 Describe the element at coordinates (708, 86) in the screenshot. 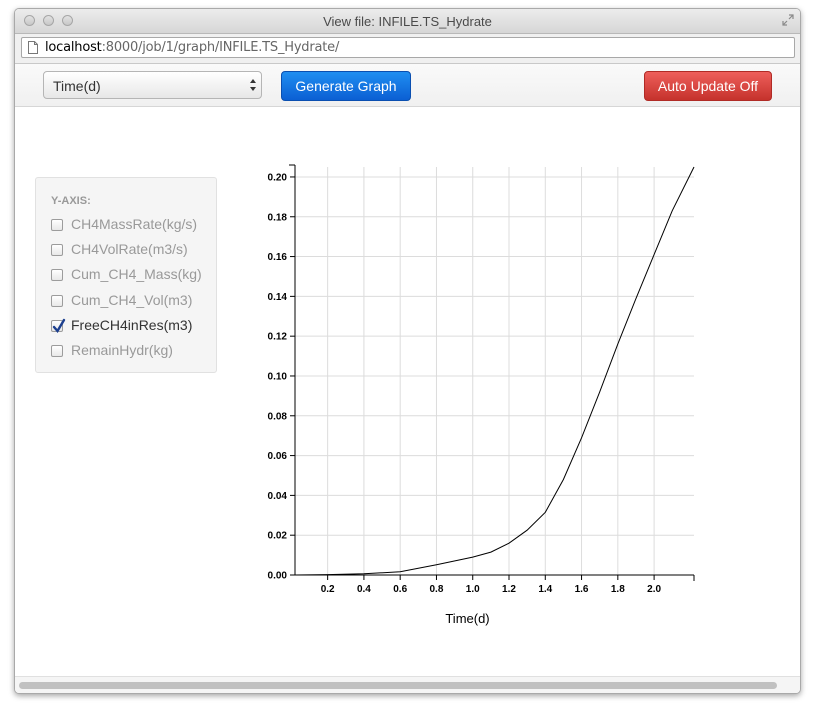

I see `auto-update-button: Auto Update Off` at that location.